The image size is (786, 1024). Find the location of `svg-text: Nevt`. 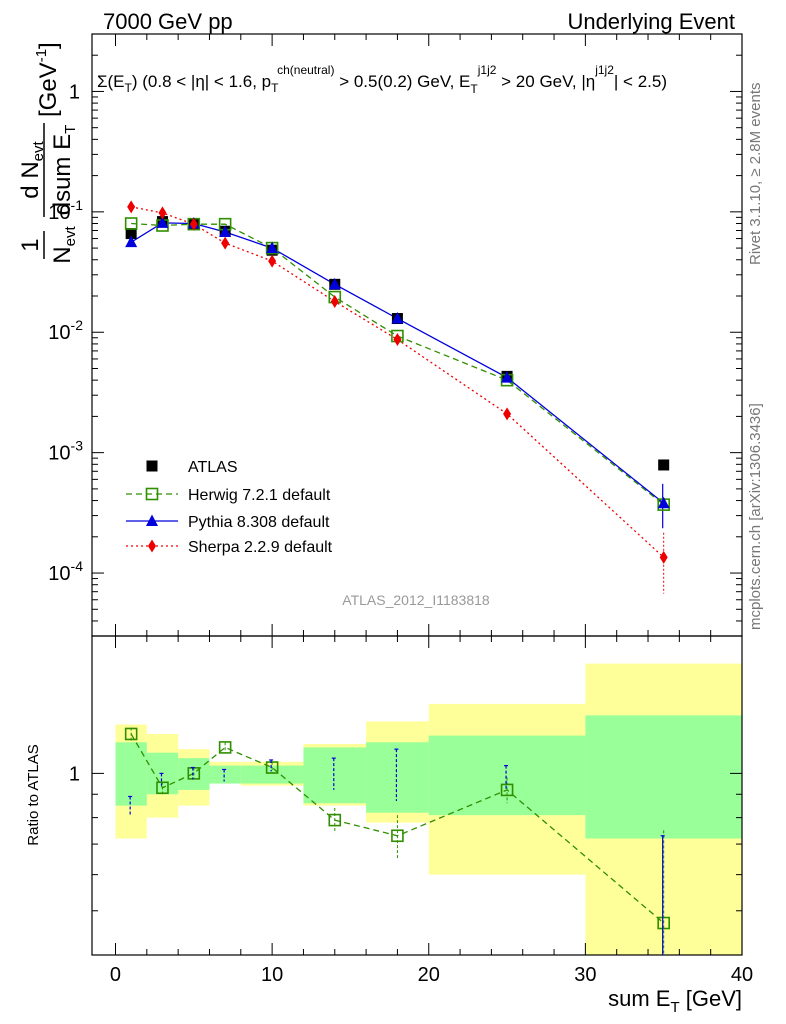

svg-text: Nevt is located at coordinates (64, 244).